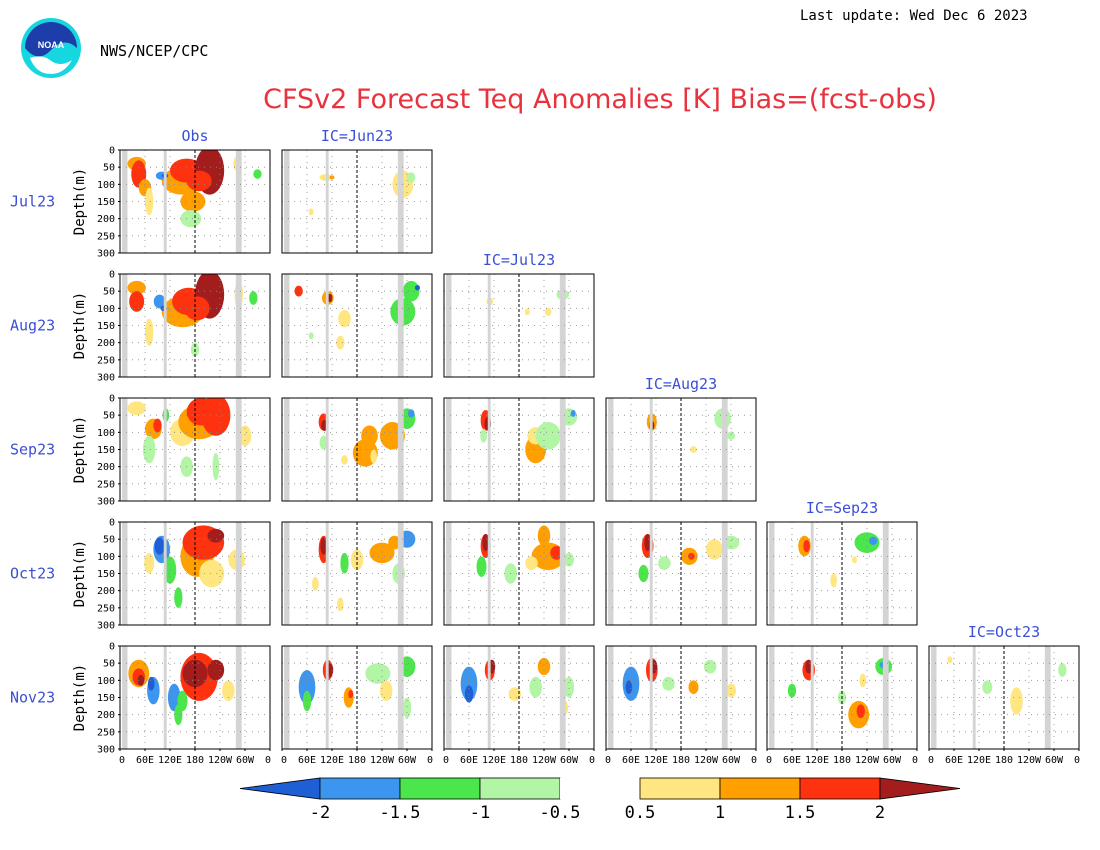  I want to click on colorbar-tick-label: -0.5, so click(560, 813).